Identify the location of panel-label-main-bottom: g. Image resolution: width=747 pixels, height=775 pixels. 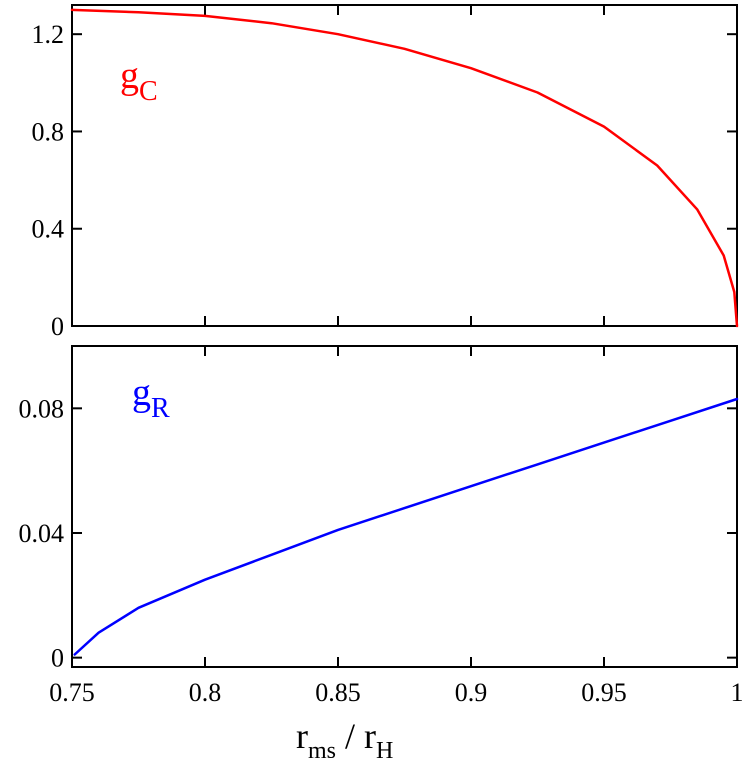
(141, 393).